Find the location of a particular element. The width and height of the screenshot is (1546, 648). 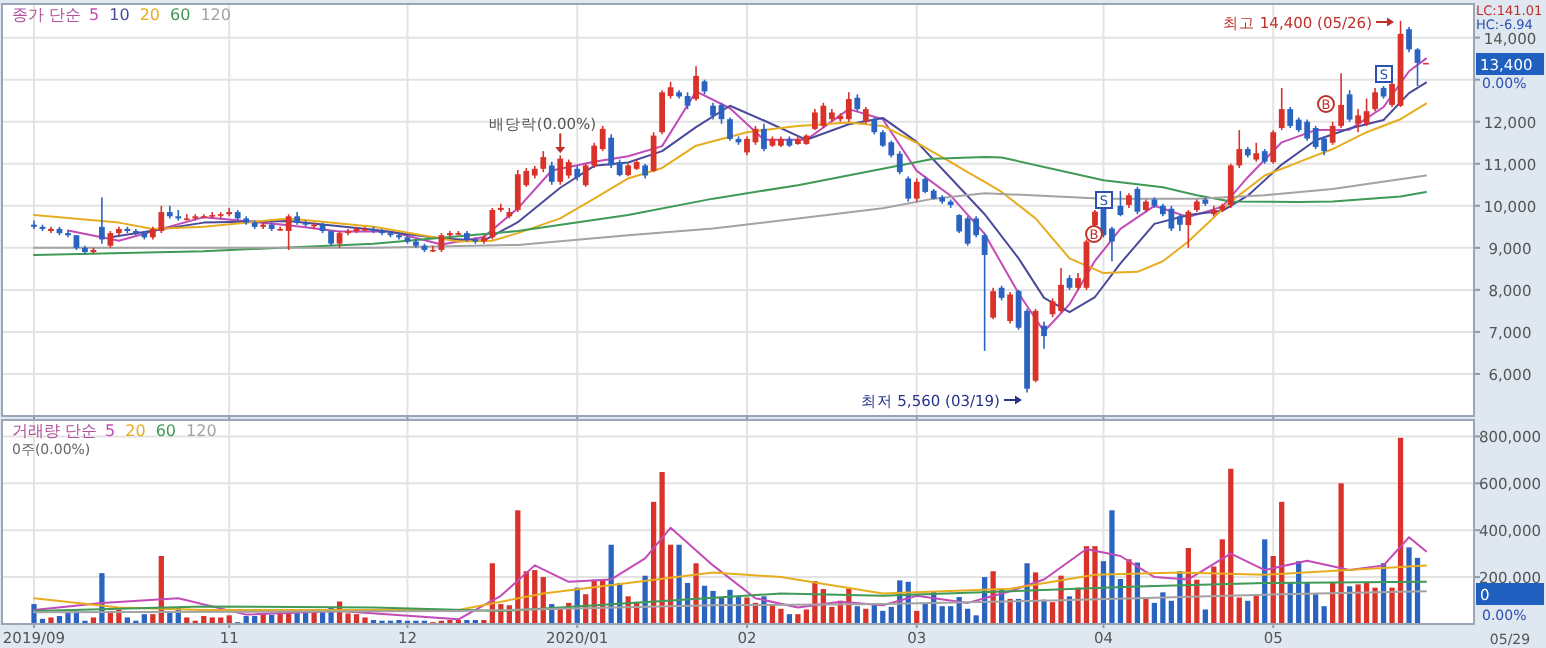

text: 10 is located at coordinates (119, 15).